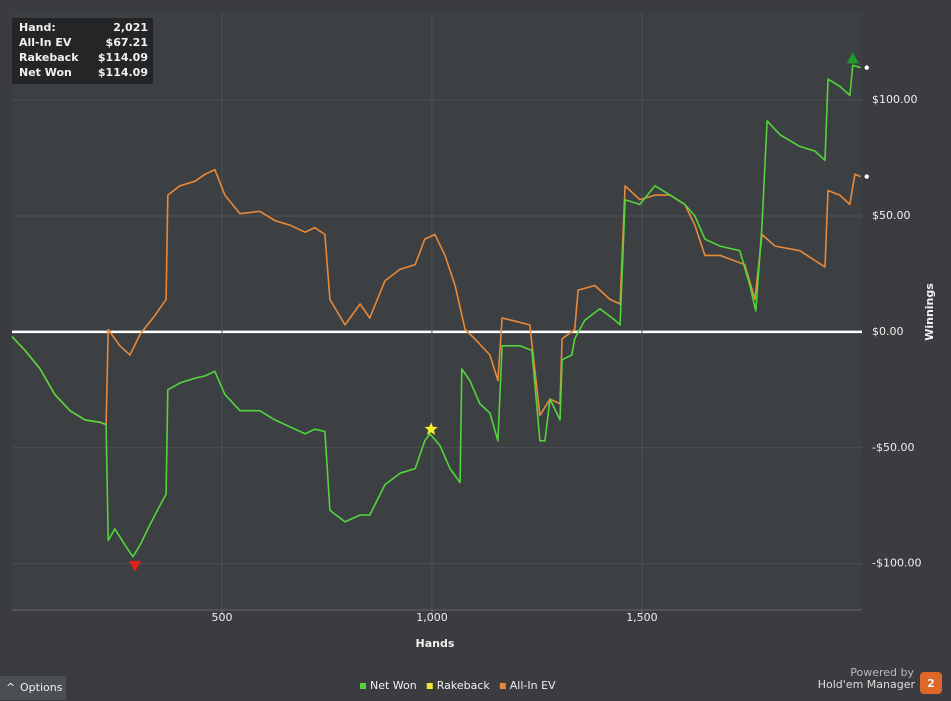 The width and height of the screenshot is (951, 701). What do you see at coordinates (888, 331) in the screenshot?
I see `y-tick-label: $0.00` at bounding box center [888, 331].